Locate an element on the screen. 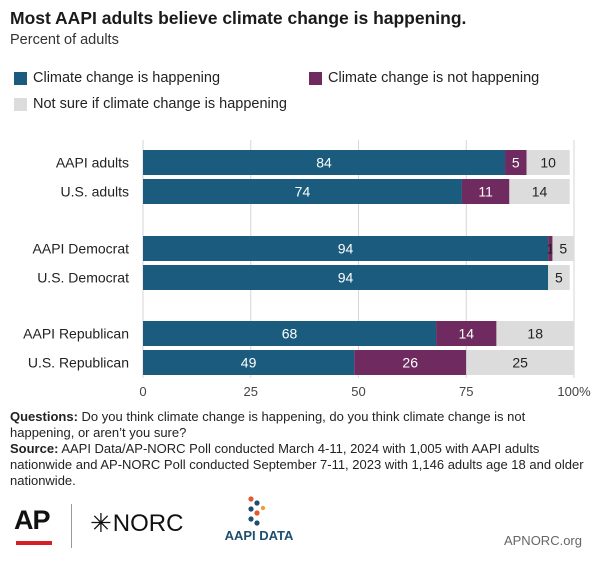 Image resolution: width=600 pixels, height=563 pixels. category-label: U.S. Democrat is located at coordinates (83, 278).